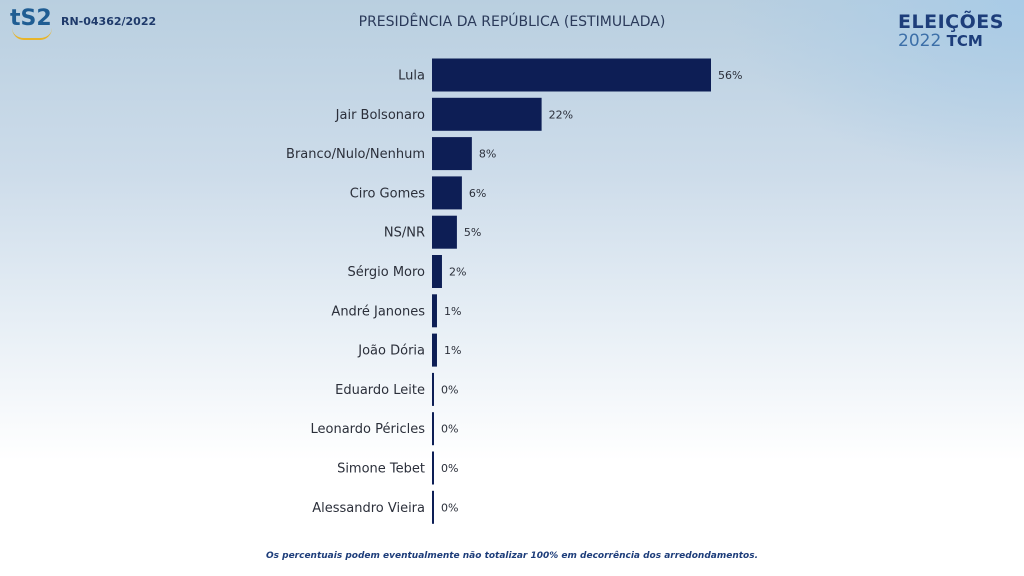  I want to click on category-label: André Janones, so click(378, 311).